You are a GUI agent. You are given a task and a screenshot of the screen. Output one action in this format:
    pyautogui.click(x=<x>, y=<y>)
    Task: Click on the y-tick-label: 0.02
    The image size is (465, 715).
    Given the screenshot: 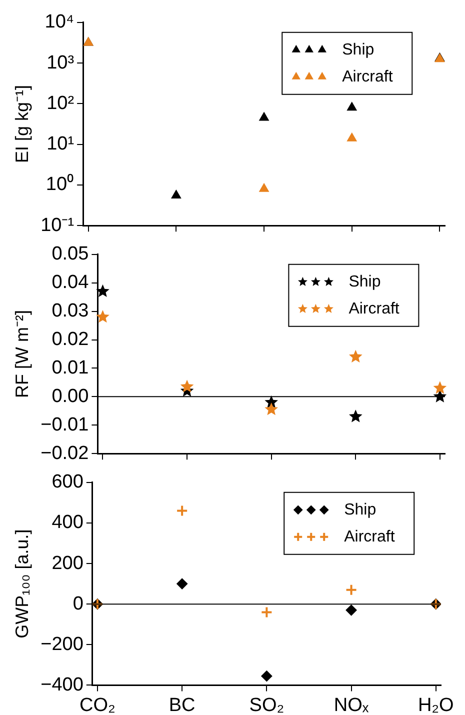 What is the action you would take?
    pyautogui.click(x=70, y=339)
    